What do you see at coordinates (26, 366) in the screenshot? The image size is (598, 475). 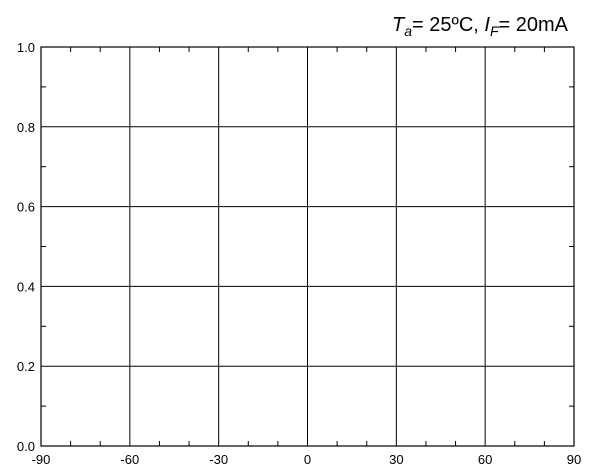 I see `y-tick-label: 0.2` at bounding box center [26, 366].